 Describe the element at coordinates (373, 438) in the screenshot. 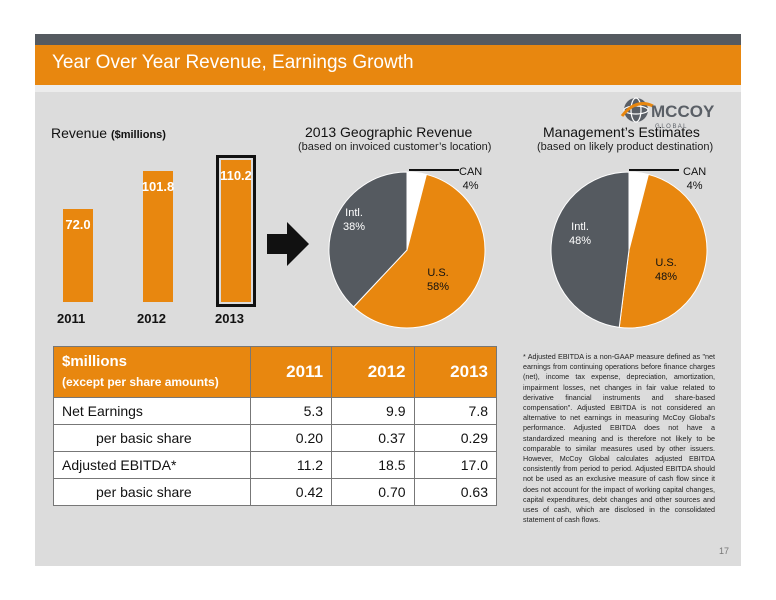

I see `table-cell: 0.37` at that location.